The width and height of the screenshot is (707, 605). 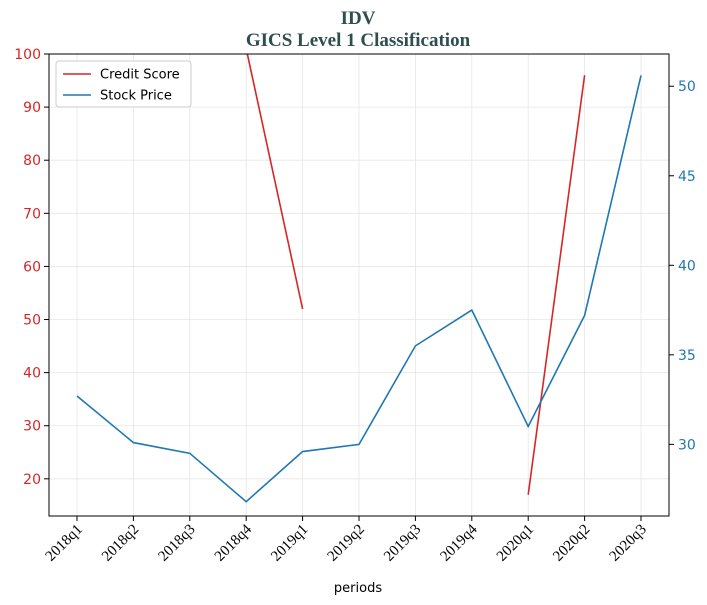 What do you see at coordinates (32, 161) in the screenshot?
I see `left-tick-label: 80` at bounding box center [32, 161].